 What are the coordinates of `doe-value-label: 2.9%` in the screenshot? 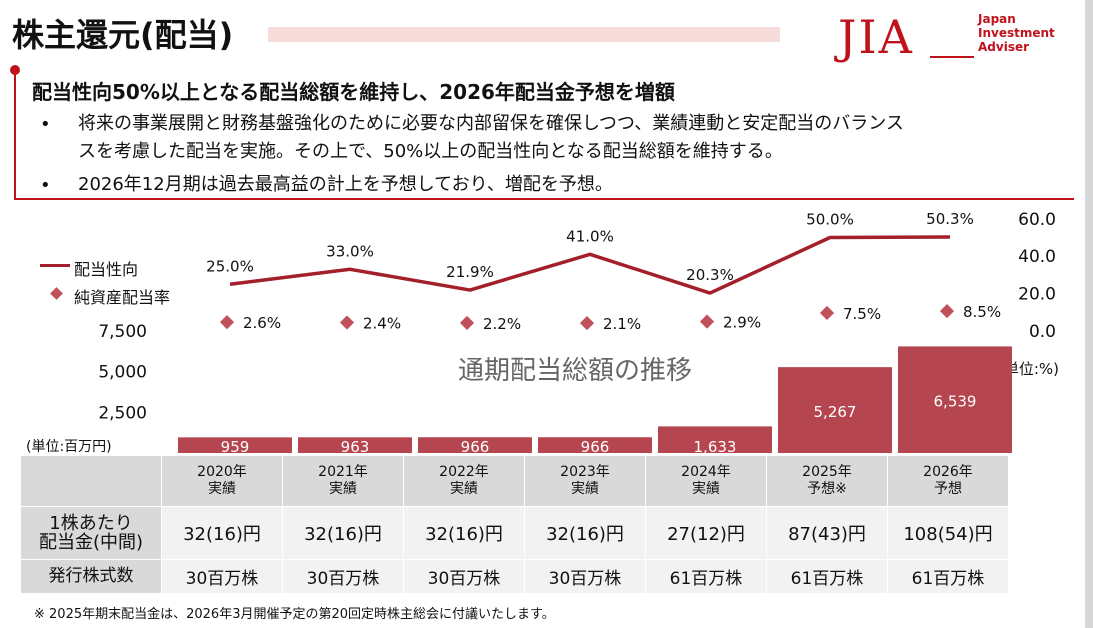 It's located at (742, 323).